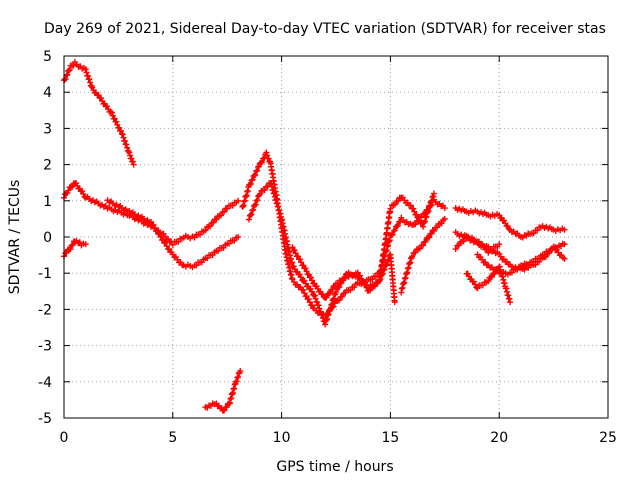 The image size is (640, 480). Describe the element at coordinates (47, 202) in the screenshot. I see `y-tick-label: 1` at that location.